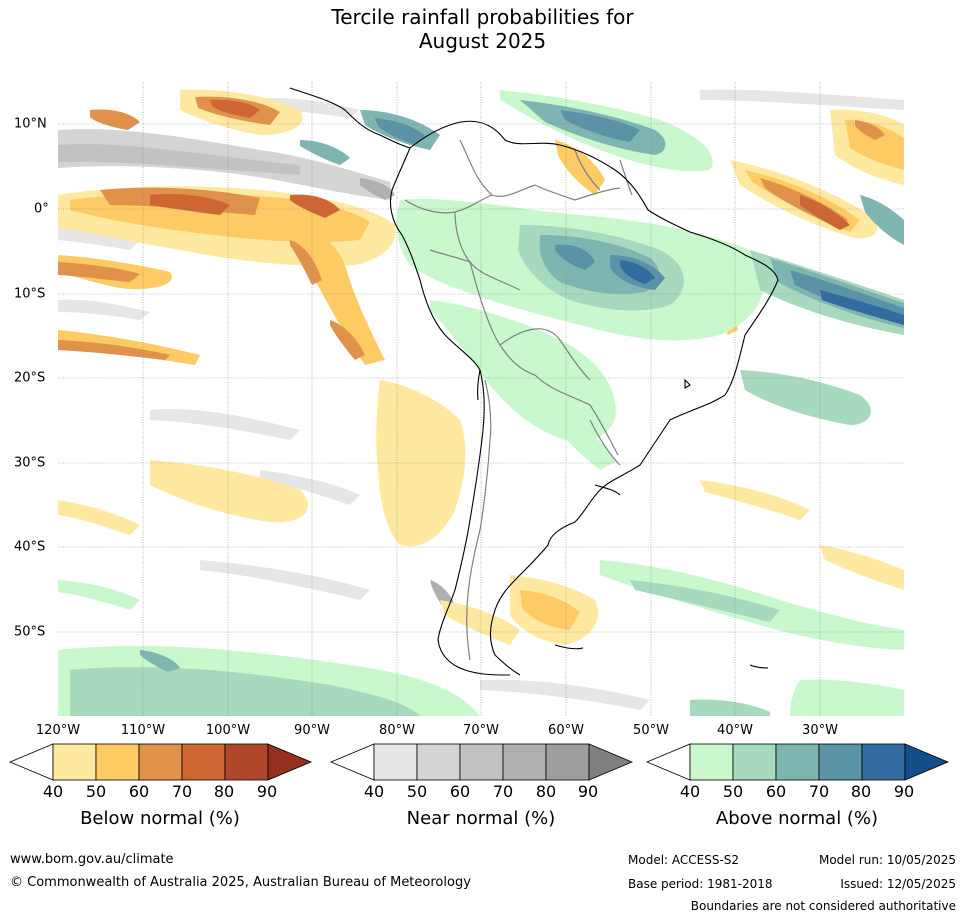  Describe the element at coordinates (58, 730) in the screenshot. I see `lon-label-120w: 120°W` at that location.